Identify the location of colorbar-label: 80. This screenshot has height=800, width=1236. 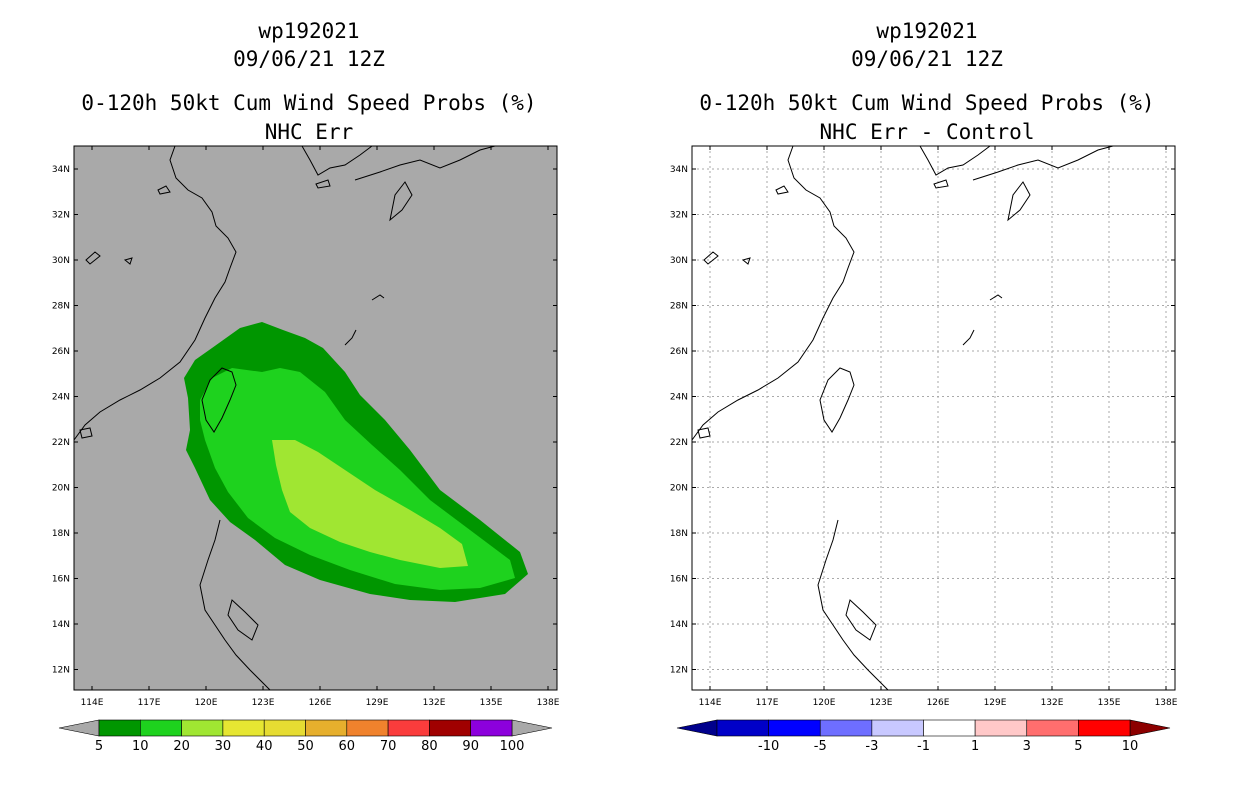
(429, 746).